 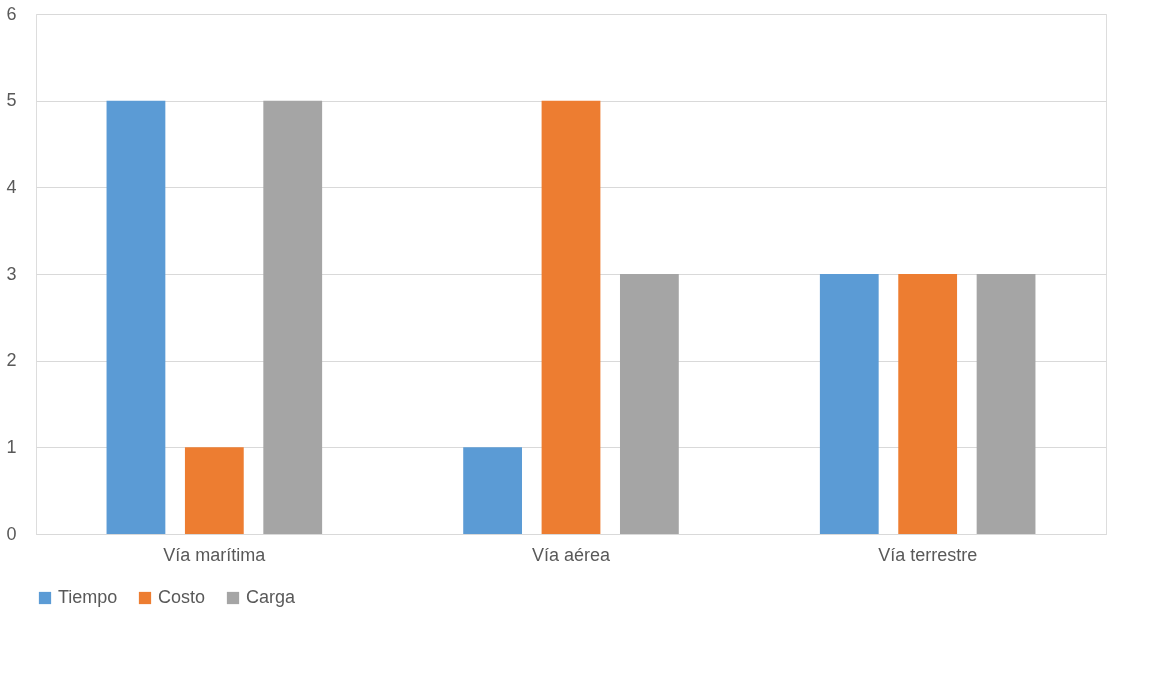 What do you see at coordinates (928, 554) in the screenshot?
I see `x-tick-label: Vía terrestre` at bounding box center [928, 554].